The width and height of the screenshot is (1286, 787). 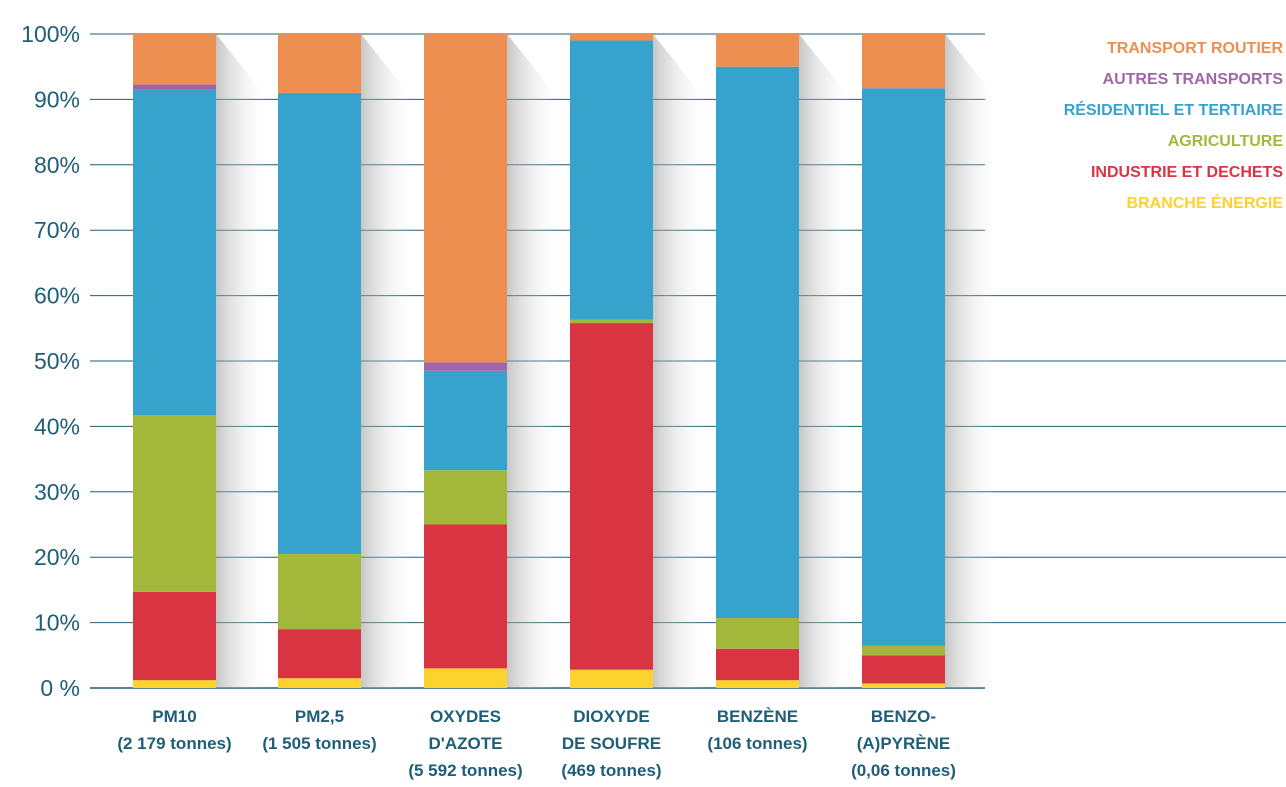 I want to click on y-tick-label: 80%, so click(x=57, y=165).